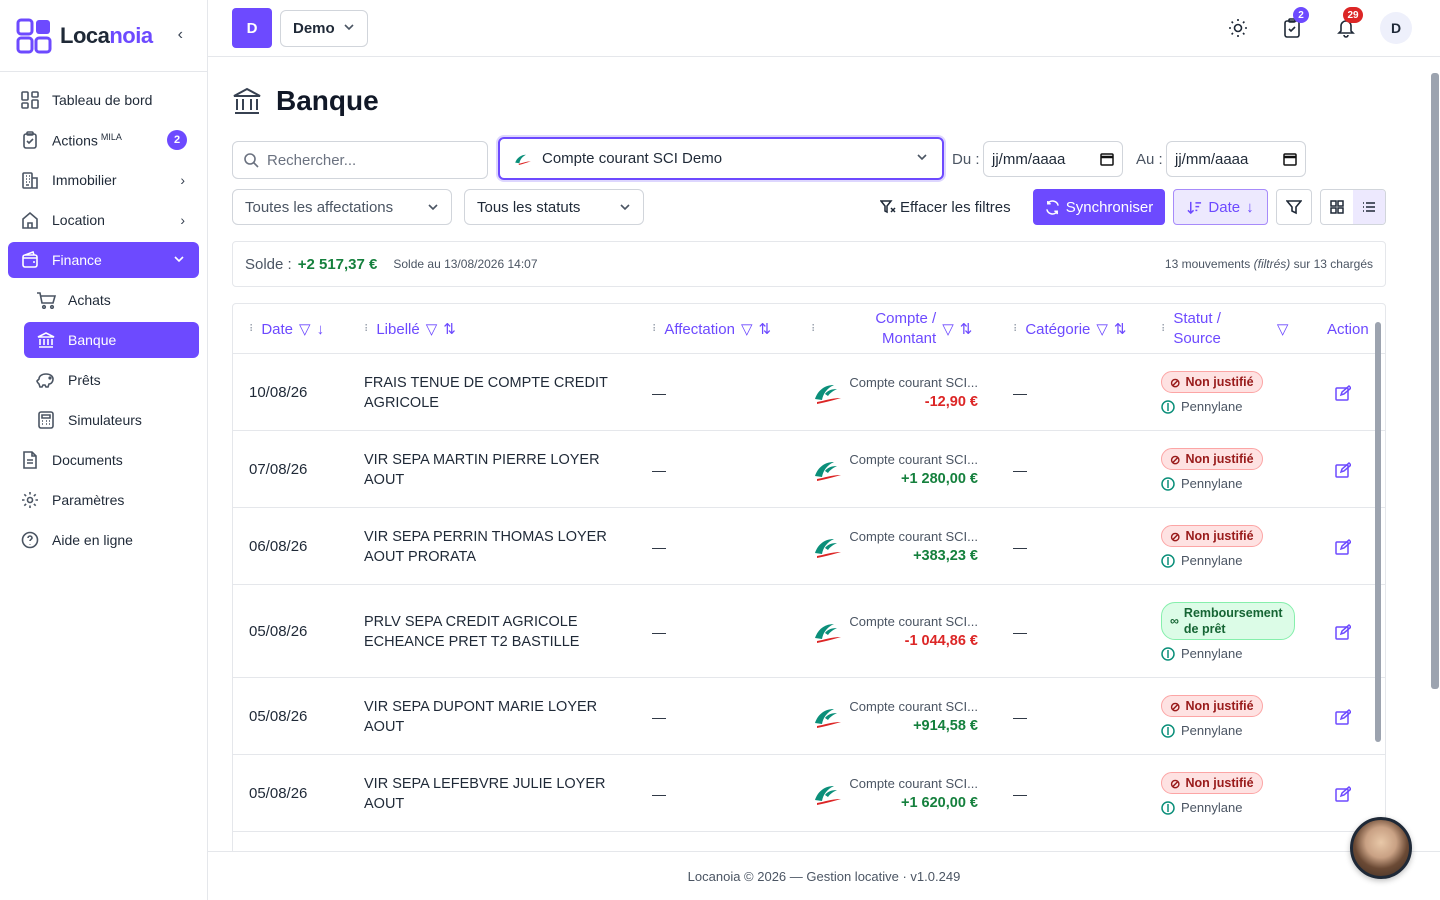  I want to click on refresh-icon, so click(1052, 207).